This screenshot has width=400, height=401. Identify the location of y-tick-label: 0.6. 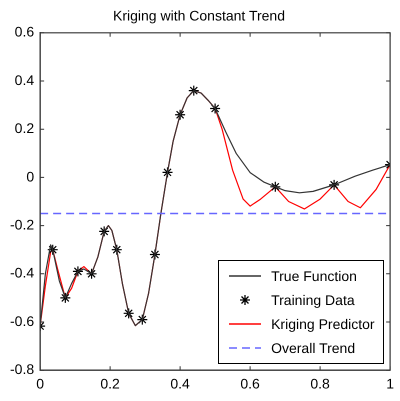
(24, 32).